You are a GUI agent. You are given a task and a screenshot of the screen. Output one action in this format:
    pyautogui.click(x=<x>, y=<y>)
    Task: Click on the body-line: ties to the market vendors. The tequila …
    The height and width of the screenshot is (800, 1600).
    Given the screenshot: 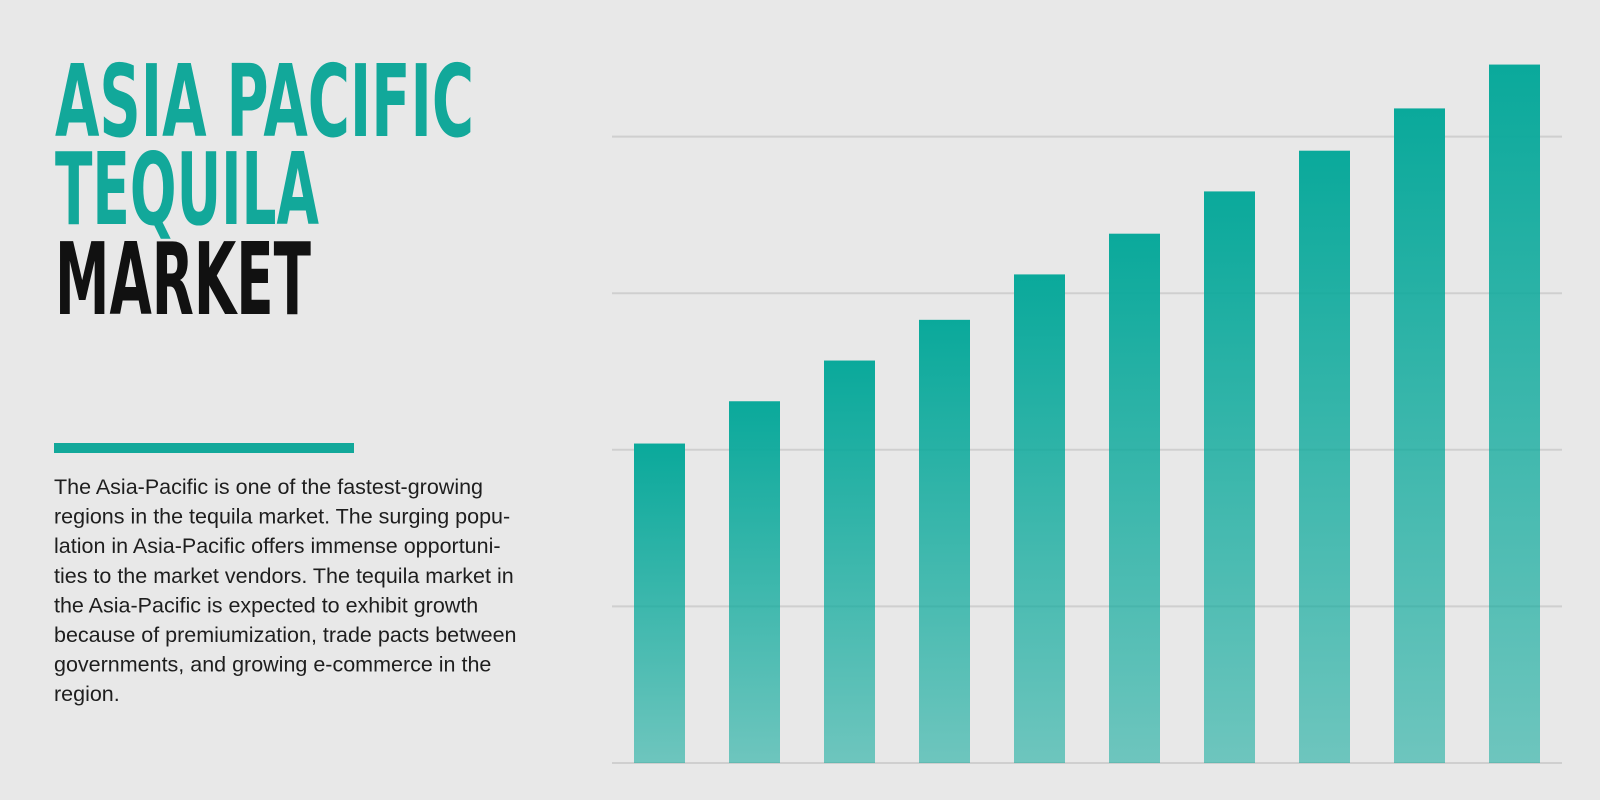 What is the action you would take?
    pyautogui.click(x=284, y=576)
    